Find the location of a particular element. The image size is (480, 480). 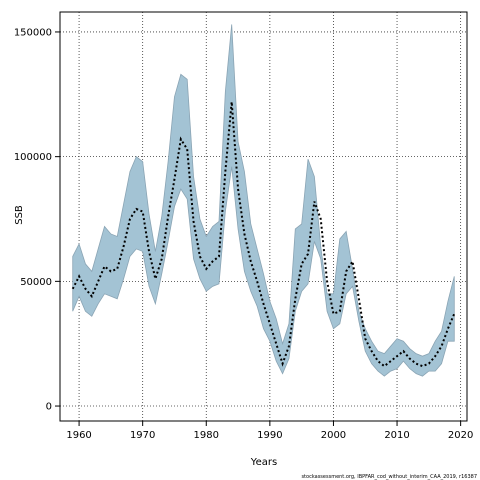

y-tick-label: 50000 is located at coordinates (36, 282).